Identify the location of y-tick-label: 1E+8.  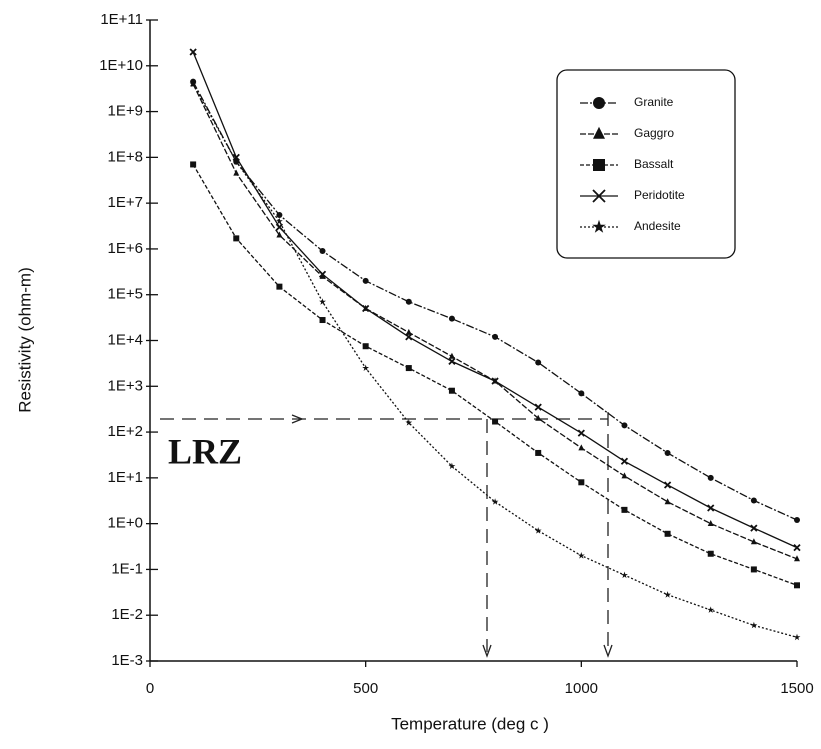
(125, 156).